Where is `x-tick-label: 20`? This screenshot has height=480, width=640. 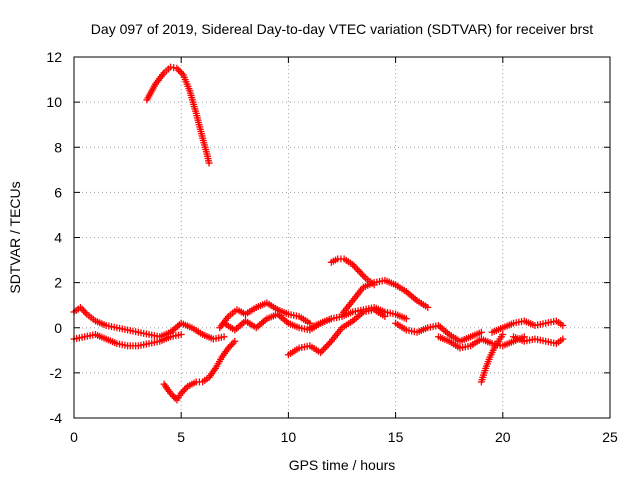 x-tick-label: 20 is located at coordinates (503, 437).